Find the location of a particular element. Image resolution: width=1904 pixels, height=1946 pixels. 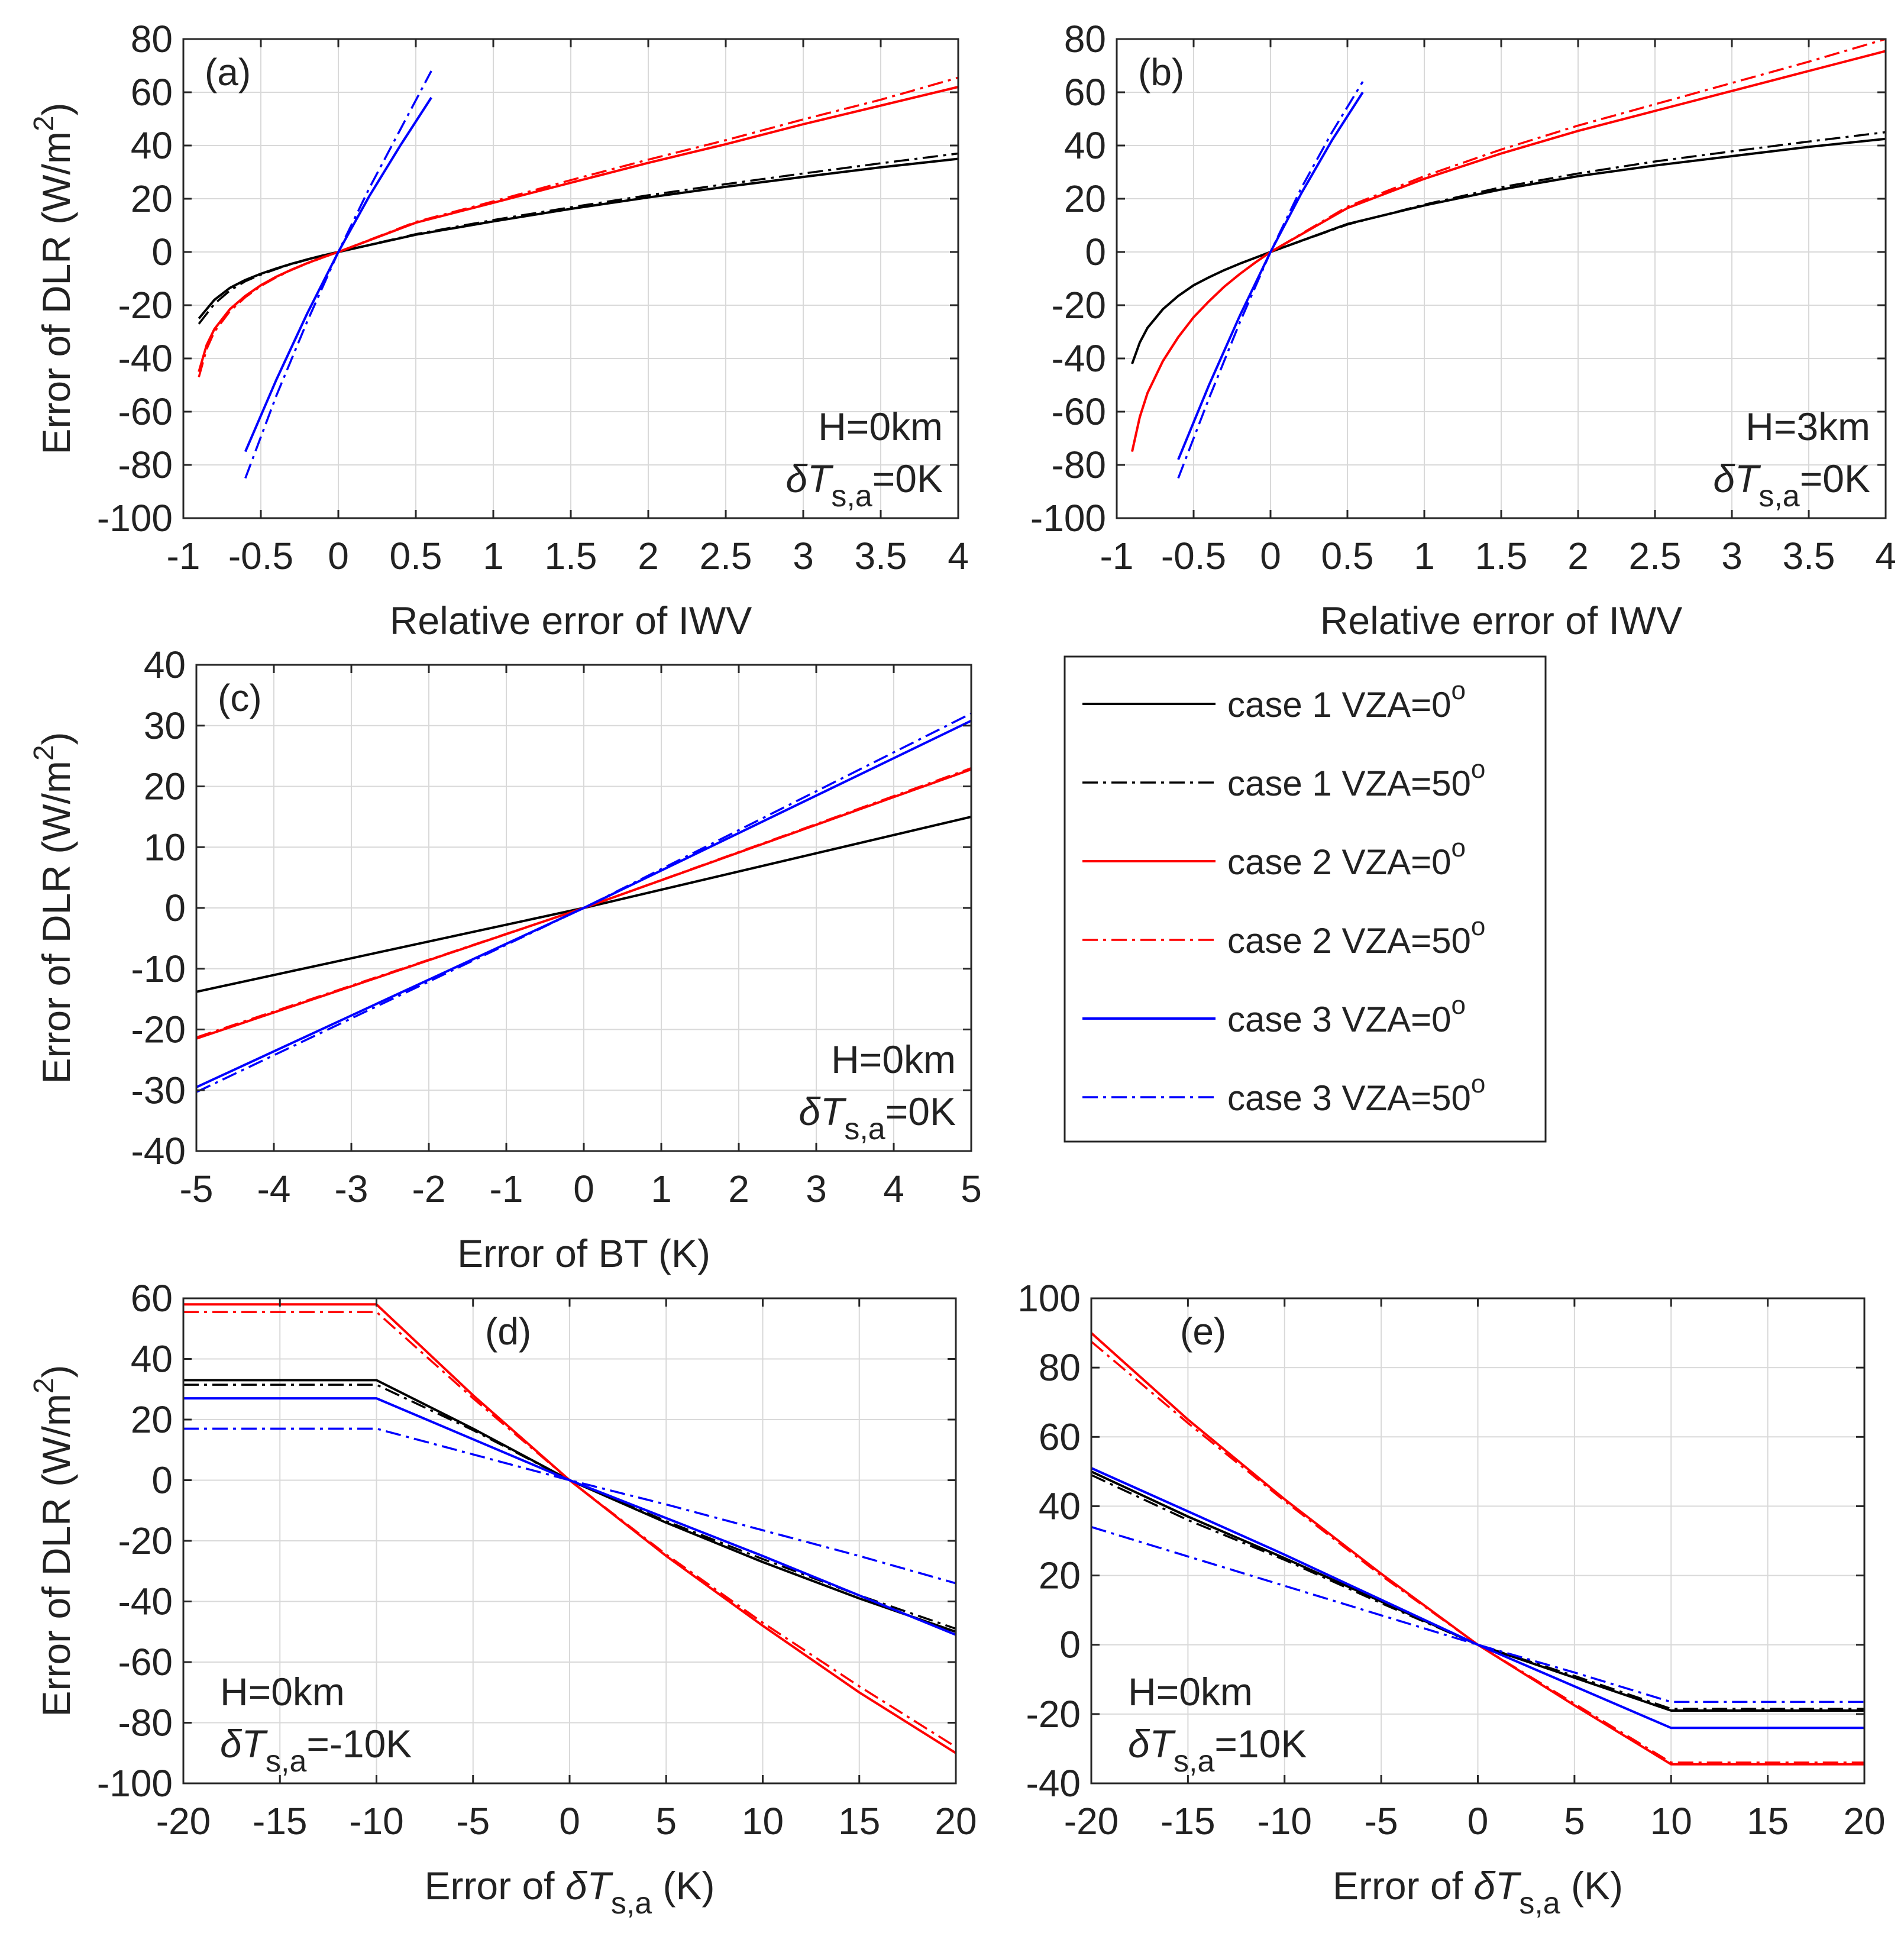

annotation-delta: δTs,a=-10K is located at coordinates (316, 1750).